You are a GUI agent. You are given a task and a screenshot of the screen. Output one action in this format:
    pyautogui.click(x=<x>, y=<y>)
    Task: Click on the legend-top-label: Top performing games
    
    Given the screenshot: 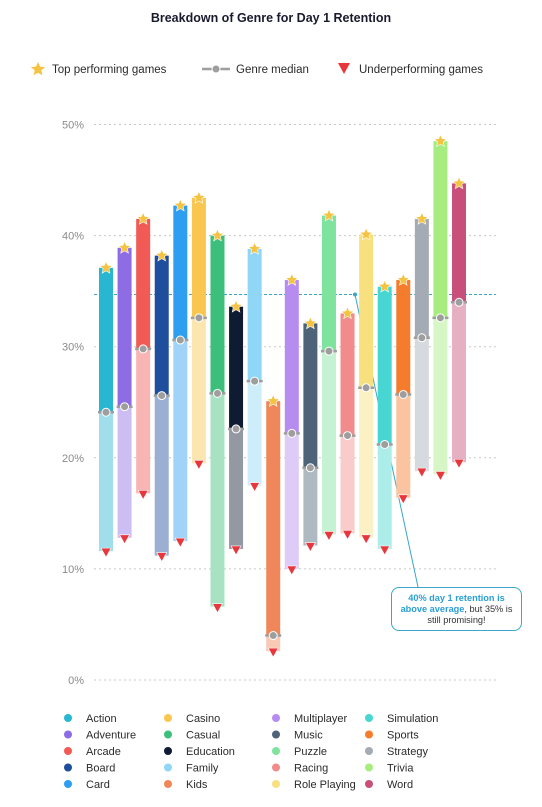 What is the action you would take?
    pyautogui.click(x=109, y=70)
    